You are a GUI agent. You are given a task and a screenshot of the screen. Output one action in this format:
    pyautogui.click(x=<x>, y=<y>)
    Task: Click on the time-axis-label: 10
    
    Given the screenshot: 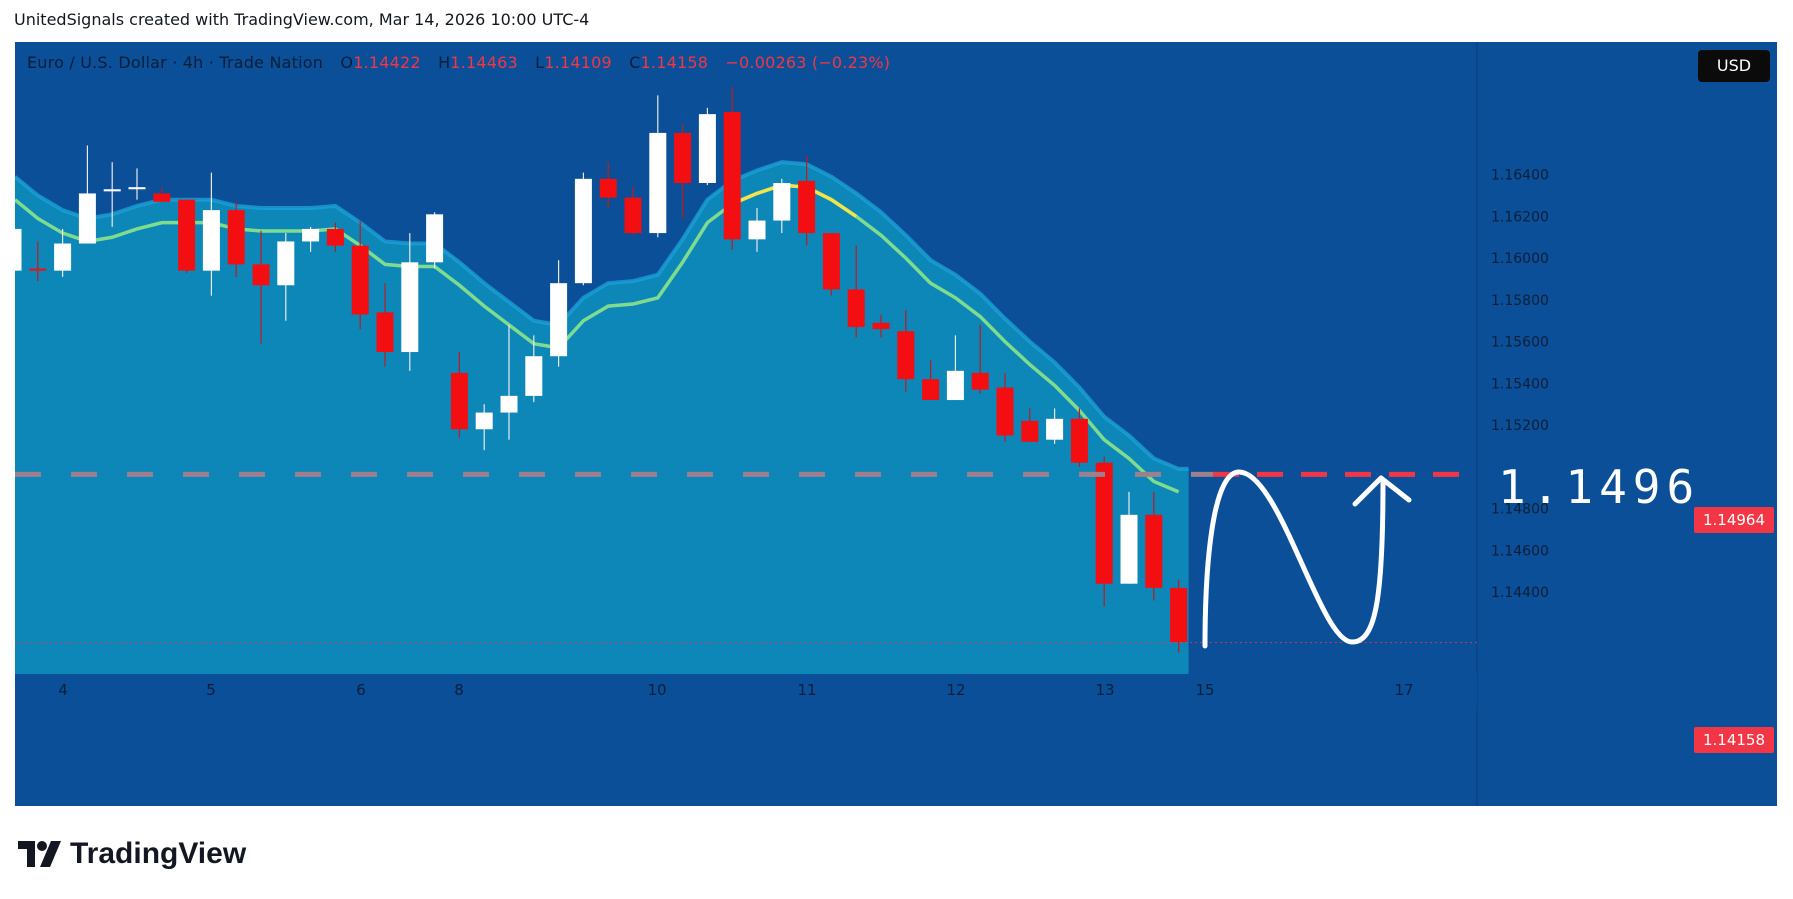 What is the action you would take?
    pyautogui.click(x=656, y=690)
    